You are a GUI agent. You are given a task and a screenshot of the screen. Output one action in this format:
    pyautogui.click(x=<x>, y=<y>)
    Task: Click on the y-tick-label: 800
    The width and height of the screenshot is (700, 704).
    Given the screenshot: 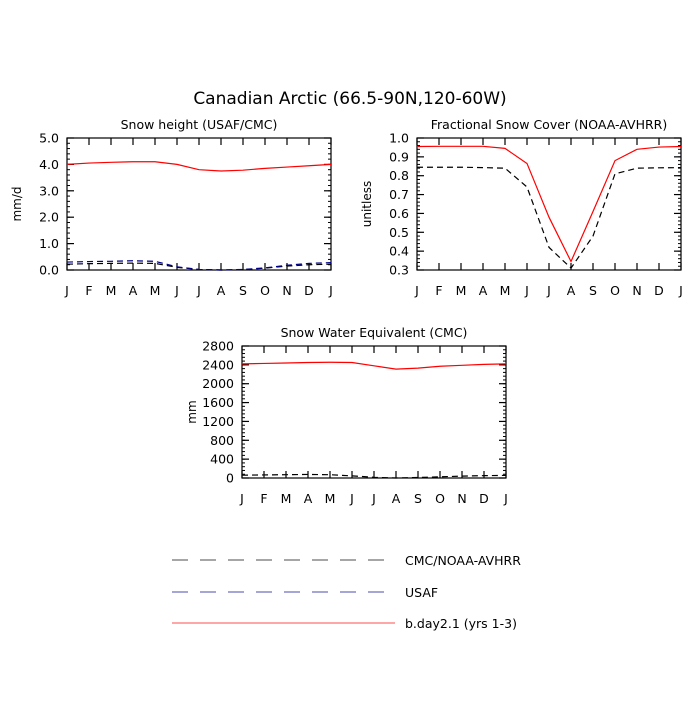 What is the action you would take?
    pyautogui.click(x=222, y=440)
    